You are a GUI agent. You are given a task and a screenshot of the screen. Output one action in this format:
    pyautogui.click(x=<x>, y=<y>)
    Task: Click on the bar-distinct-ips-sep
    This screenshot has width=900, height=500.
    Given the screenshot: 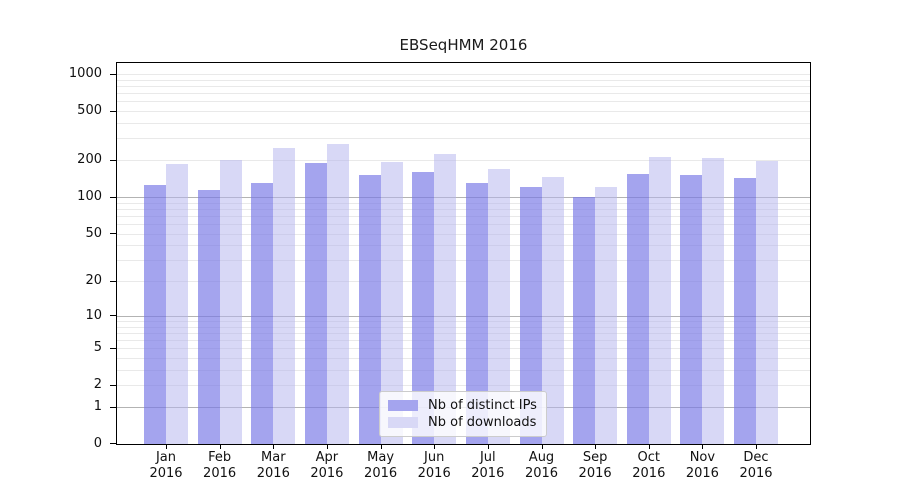 What is the action you would take?
    pyautogui.click(x=584, y=320)
    